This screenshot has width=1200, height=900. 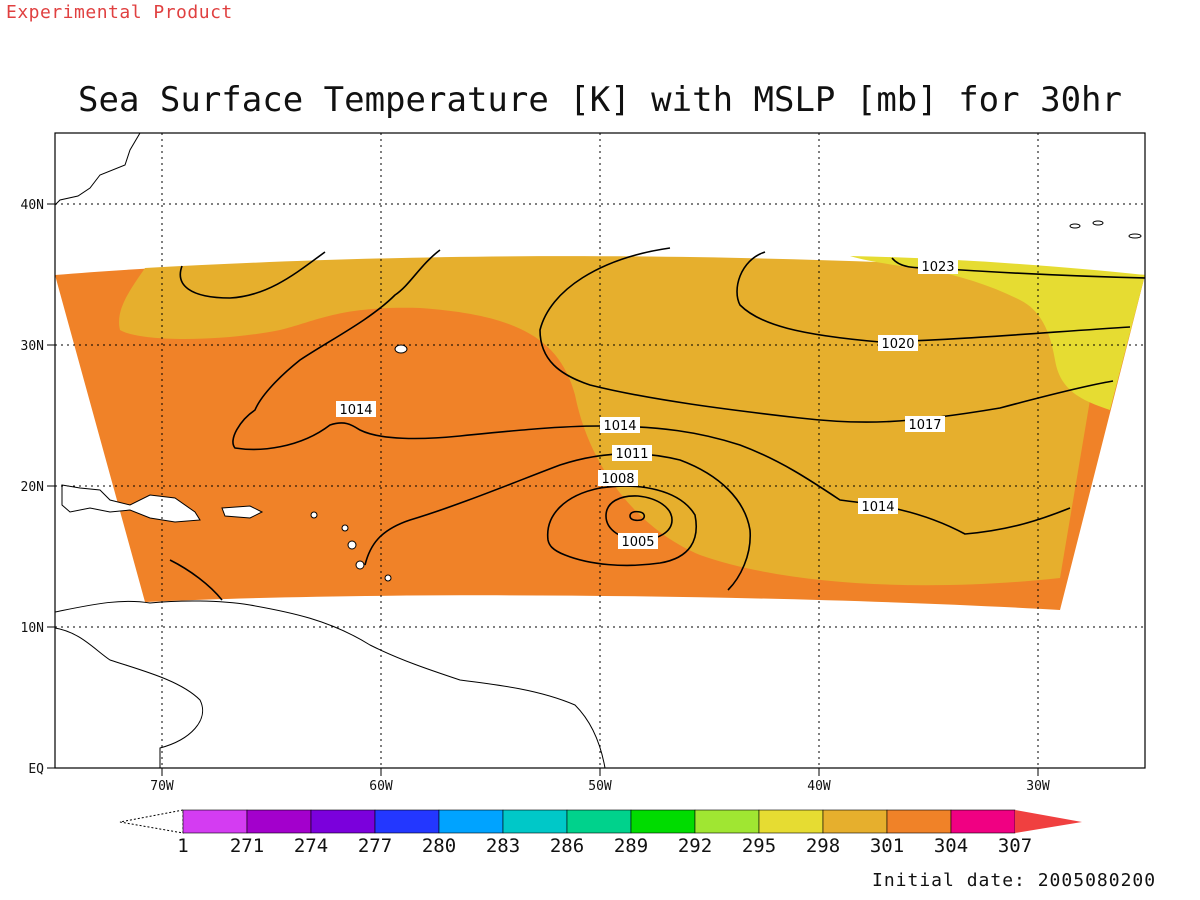 What do you see at coordinates (119, 12) in the screenshot?
I see `experimental-product-label: Experimental Product` at bounding box center [119, 12].